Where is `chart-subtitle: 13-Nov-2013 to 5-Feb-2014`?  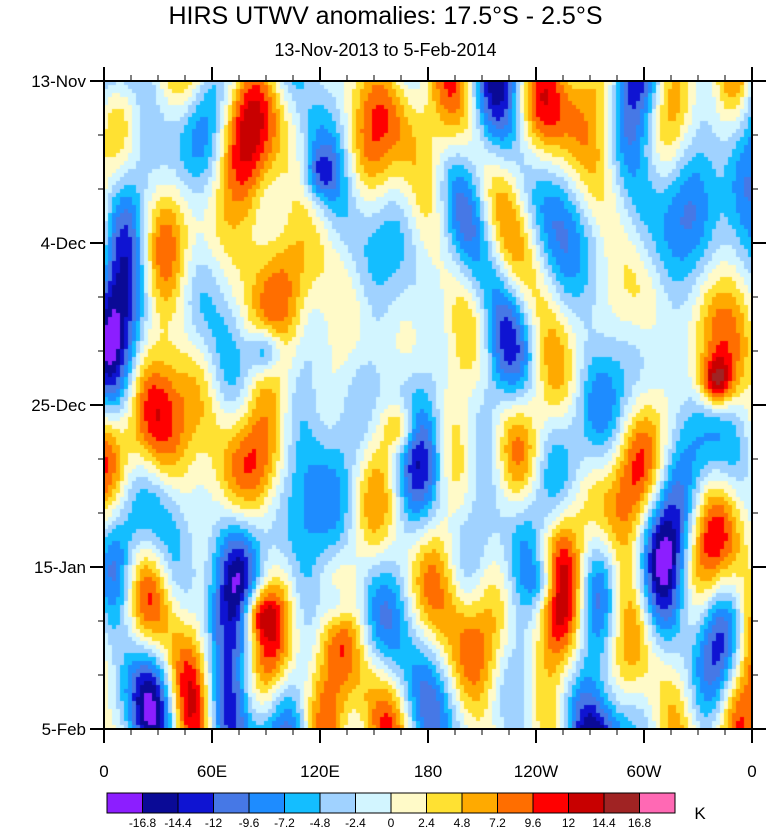
chart-subtitle: 13-Nov-2013 to 5-Feb-2014 is located at coordinates (385, 50).